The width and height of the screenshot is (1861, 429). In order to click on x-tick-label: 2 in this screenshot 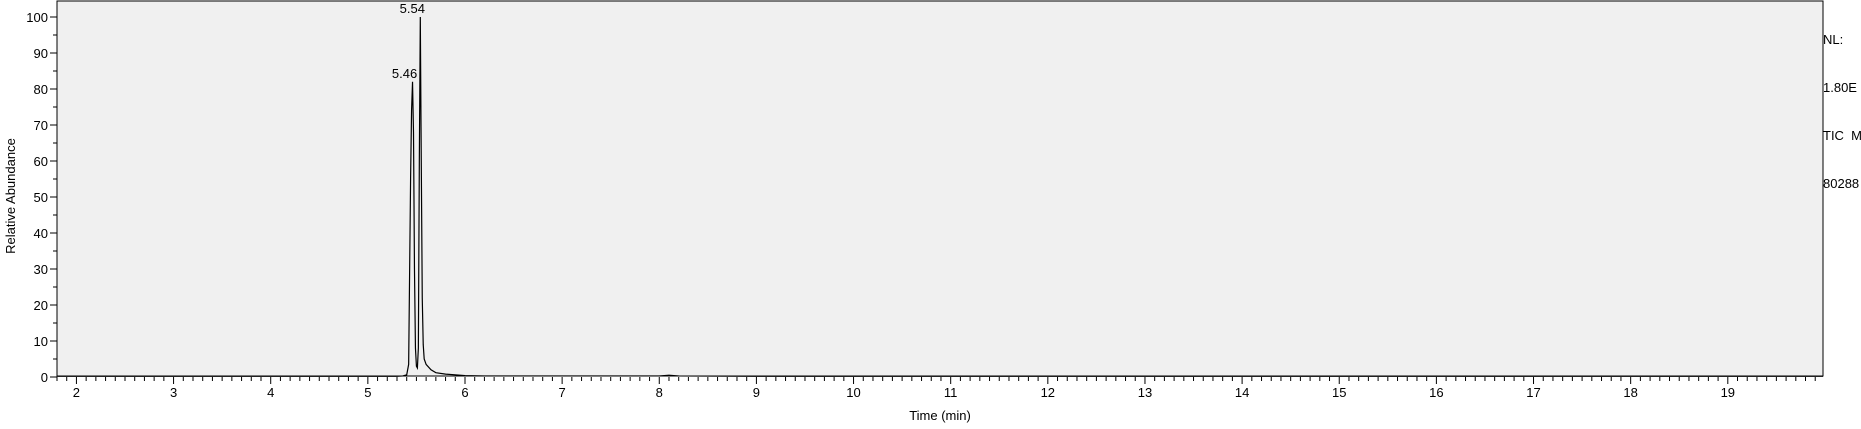, I will do `click(76, 392)`.